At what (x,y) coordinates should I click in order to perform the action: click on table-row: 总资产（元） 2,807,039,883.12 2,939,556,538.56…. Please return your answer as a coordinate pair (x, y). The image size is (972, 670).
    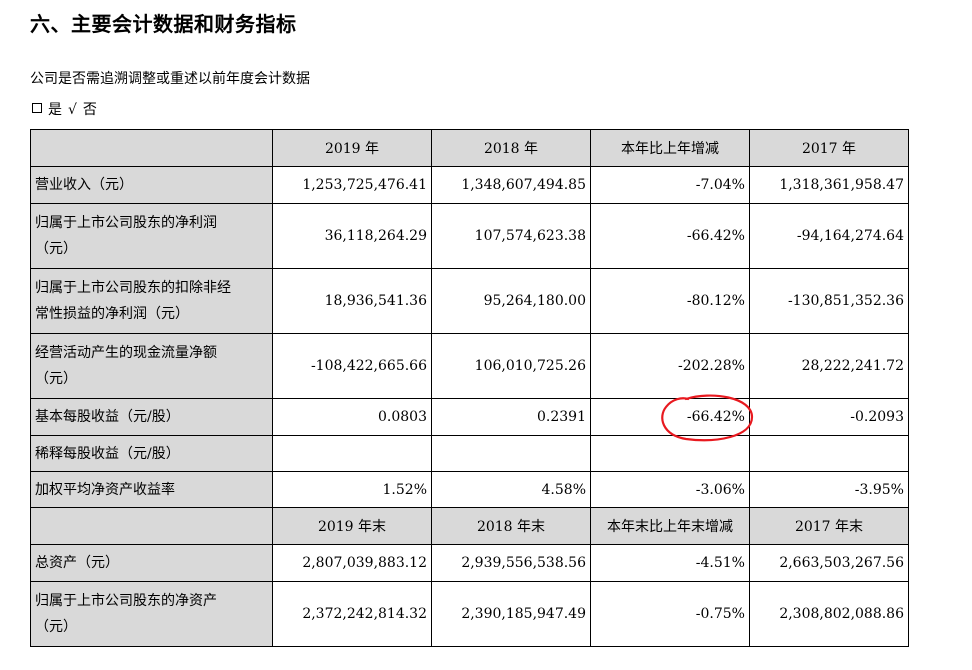
    Looking at the image, I should click on (469, 563).